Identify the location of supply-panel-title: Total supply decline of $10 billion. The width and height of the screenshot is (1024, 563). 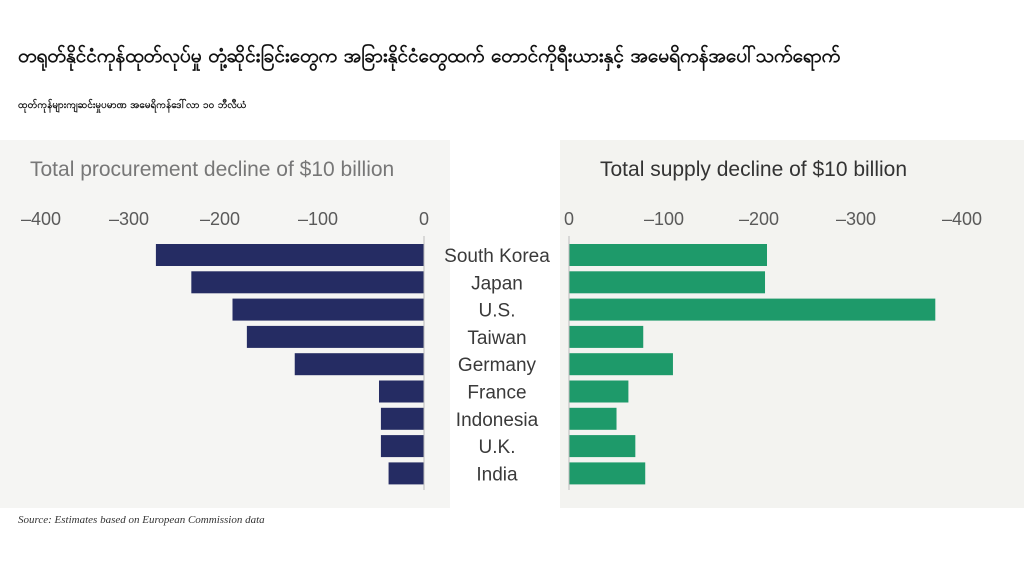
(753, 169).